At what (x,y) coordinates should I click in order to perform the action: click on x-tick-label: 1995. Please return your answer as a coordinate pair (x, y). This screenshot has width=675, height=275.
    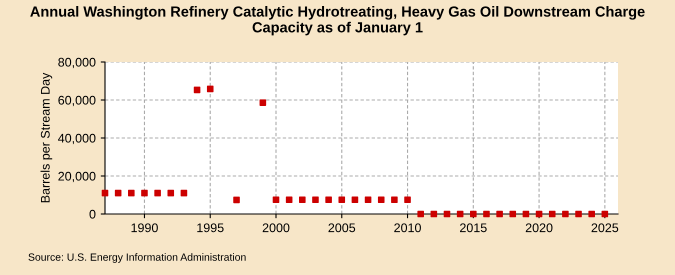
    Looking at the image, I should click on (210, 227).